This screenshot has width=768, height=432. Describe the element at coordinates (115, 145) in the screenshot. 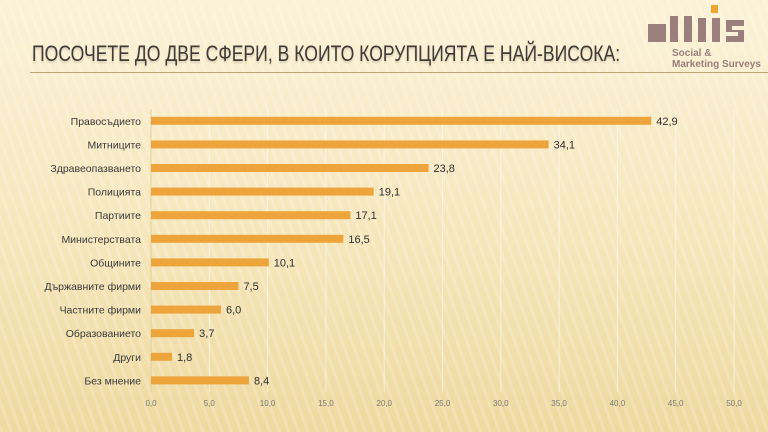

I see `category-label: Митниците` at that location.